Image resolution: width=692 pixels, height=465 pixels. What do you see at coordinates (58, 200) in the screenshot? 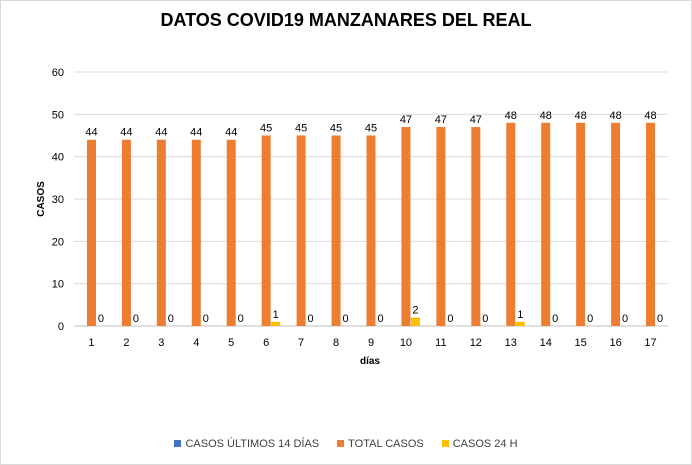
I see `y-tick-label: 30` at bounding box center [58, 200].